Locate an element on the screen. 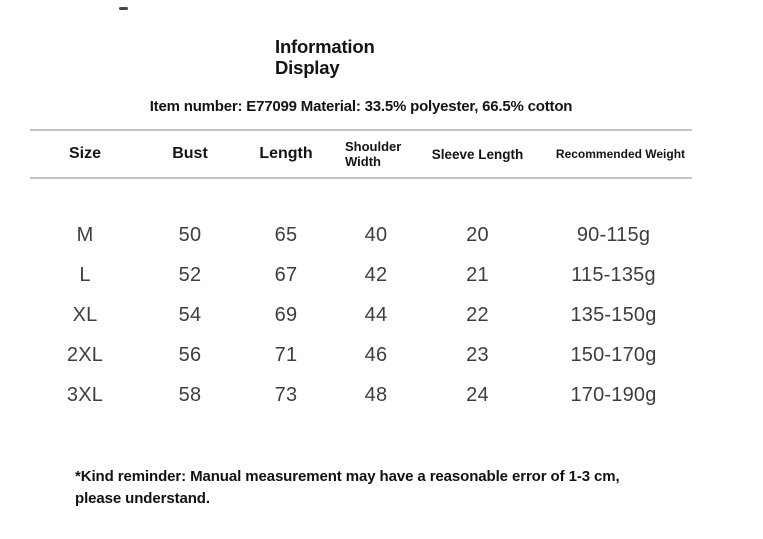 The image size is (763, 539). cell-sleeve-length: 21 is located at coordinates (477, 274).